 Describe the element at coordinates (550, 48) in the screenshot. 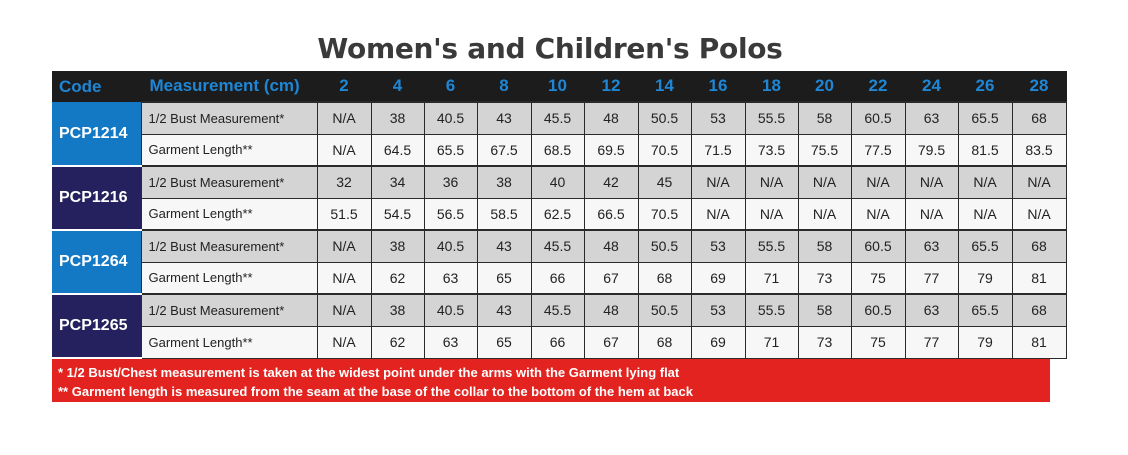

I see `page-title: Women's and Children's Polos` at that location.